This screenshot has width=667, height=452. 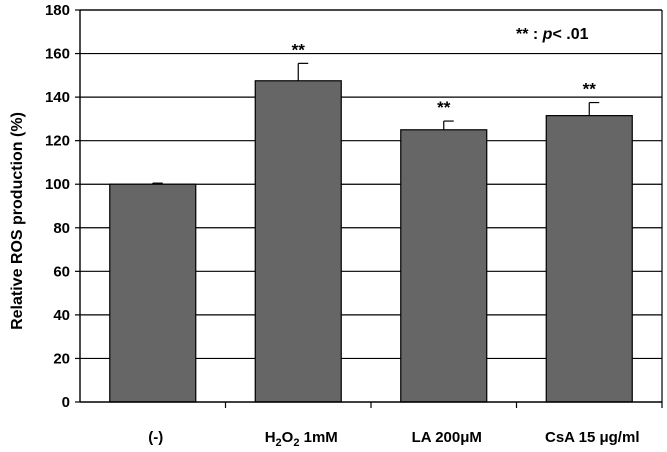 I want to click on x-category-label: CsA 15 μg/ml, so click(x=592, y=437).